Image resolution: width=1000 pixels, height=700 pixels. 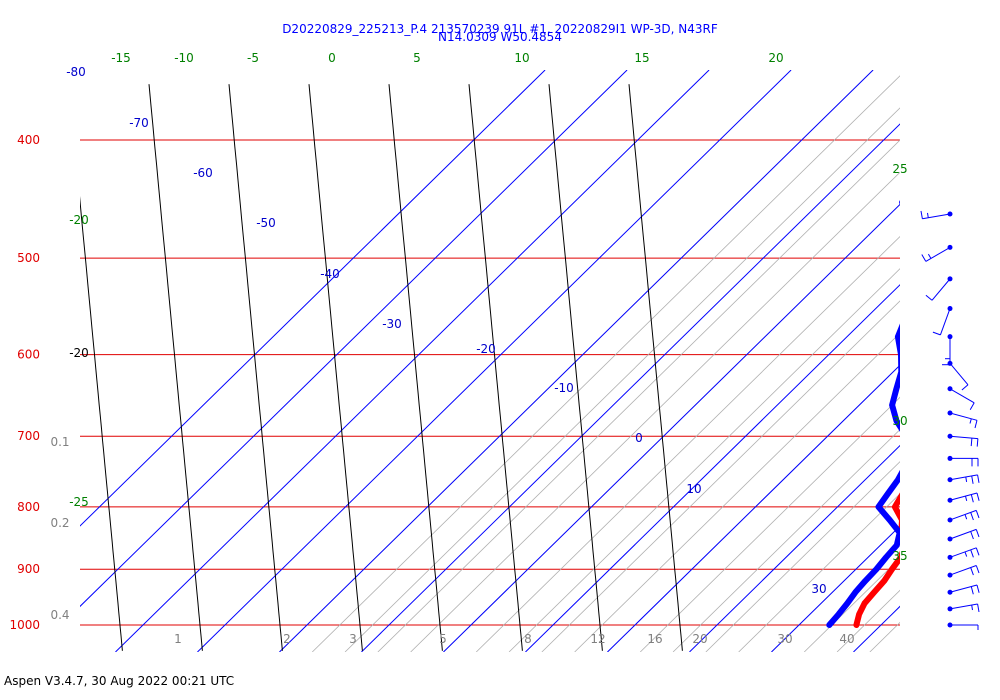 What do you see at coordinates (59, 523) in the screenshot?
I see `mixing-ratio-label: 0.2` at bounding box center [59, 523].